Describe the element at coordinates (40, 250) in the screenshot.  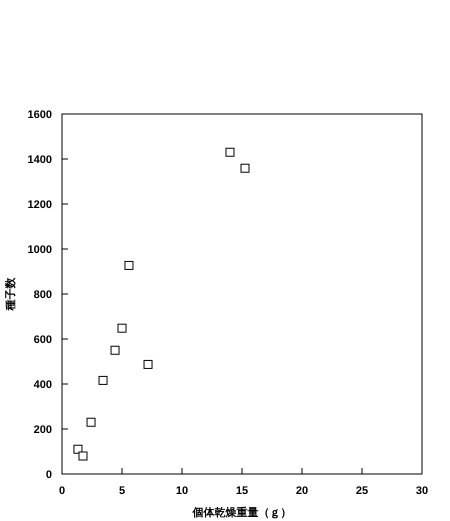
I see `y-tick-label: 1000` at that location.